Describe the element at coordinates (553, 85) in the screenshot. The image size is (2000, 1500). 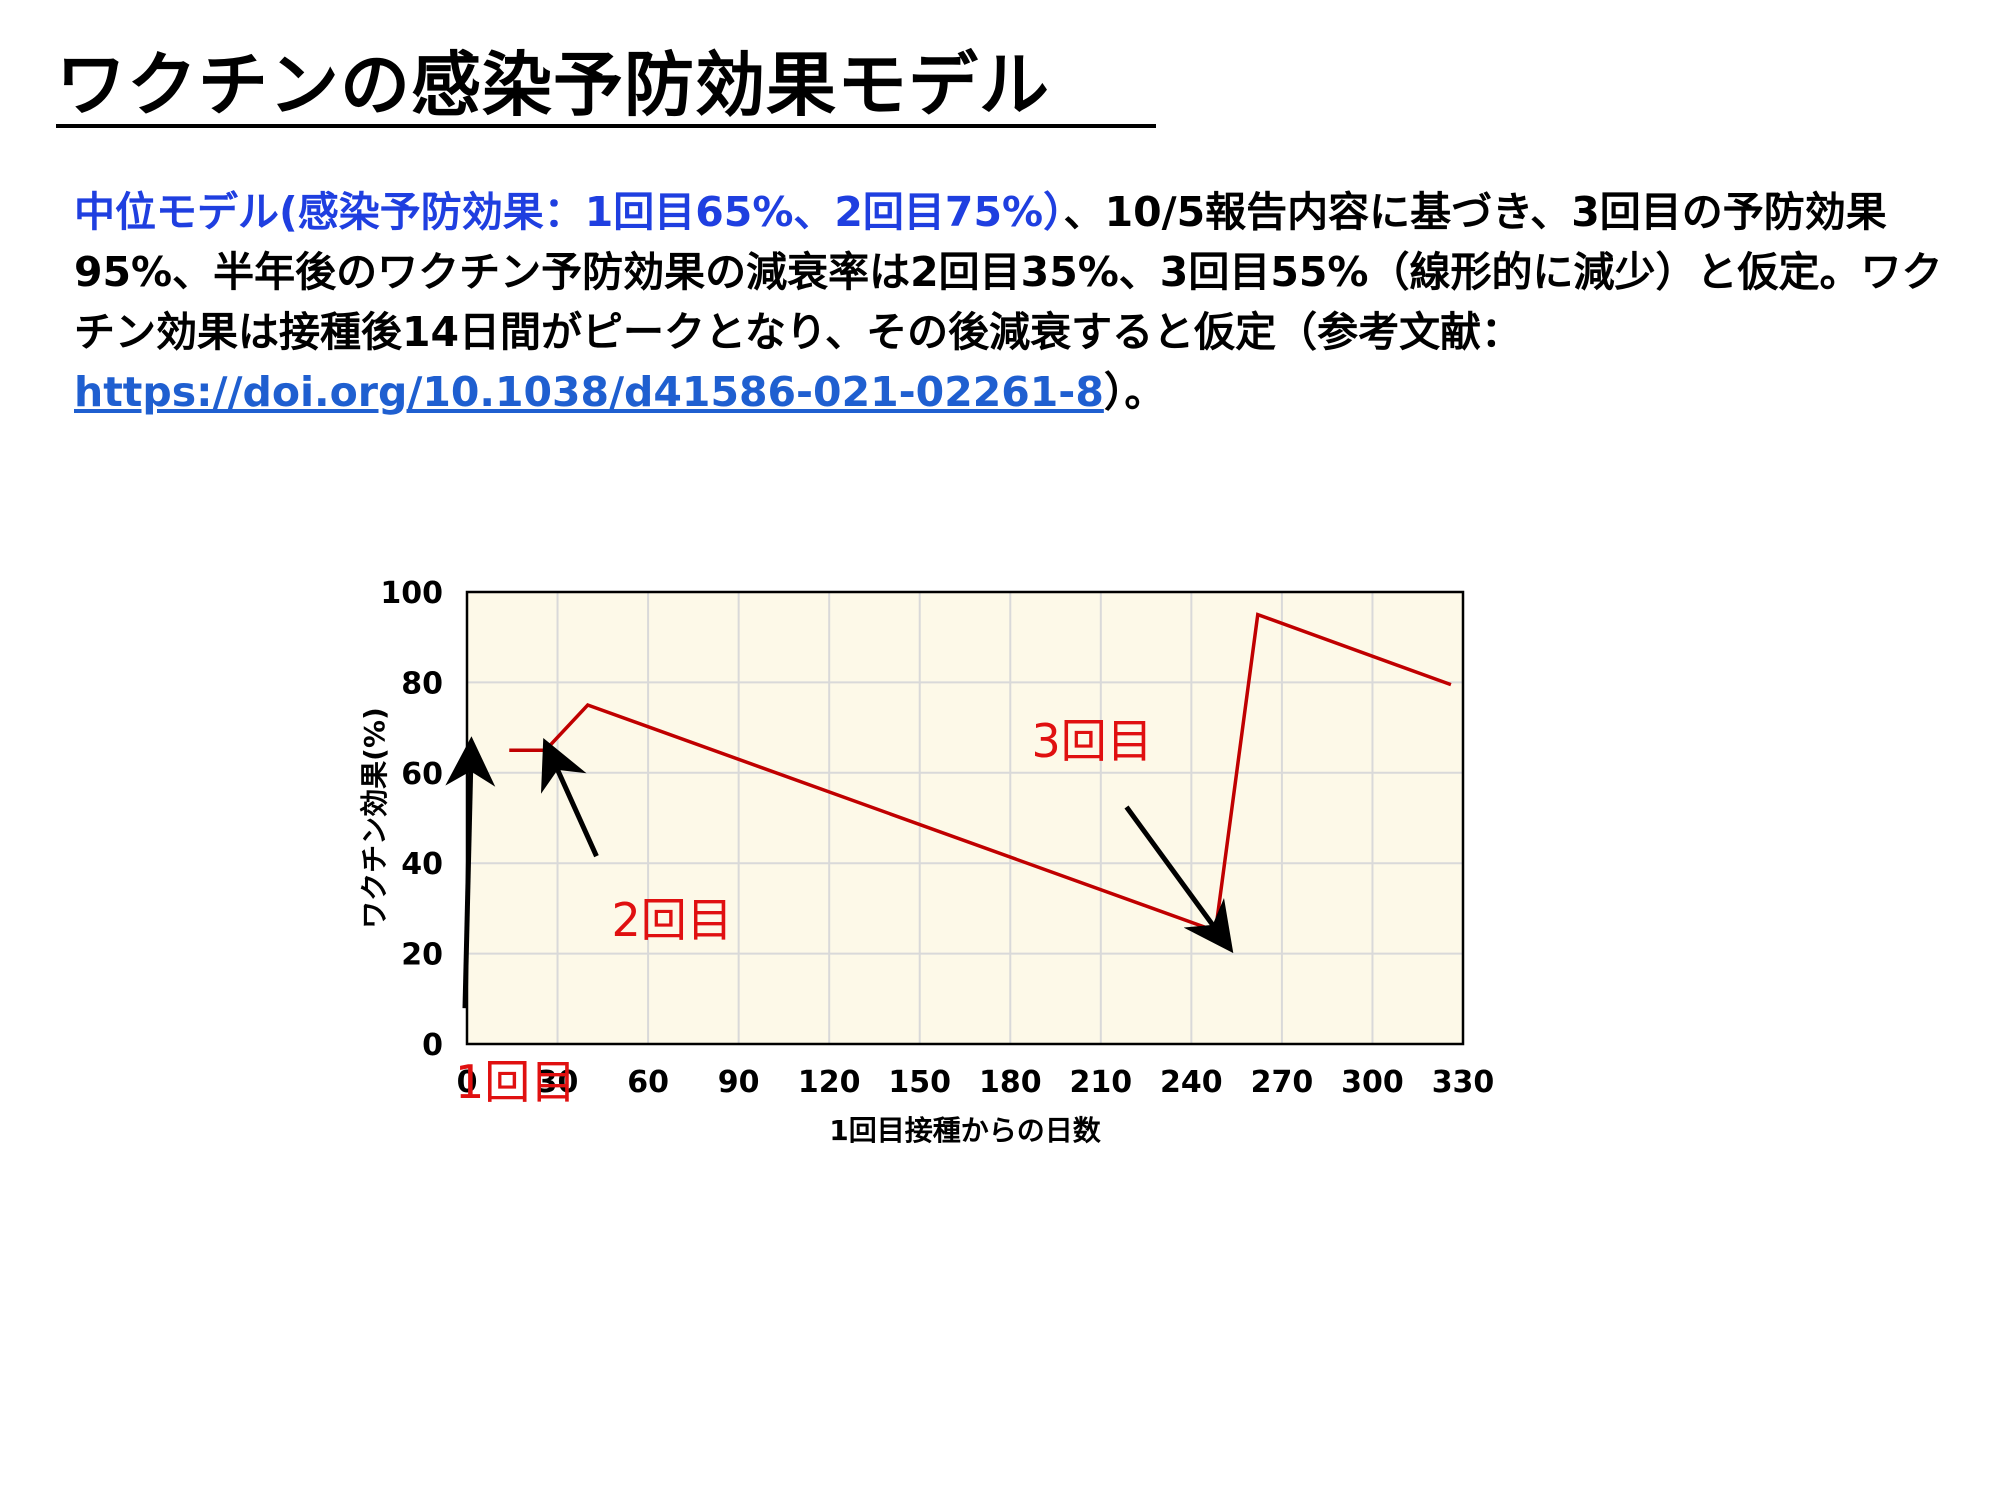
I see `page-title: ワクチンの感染予防効果モデル` at that location.